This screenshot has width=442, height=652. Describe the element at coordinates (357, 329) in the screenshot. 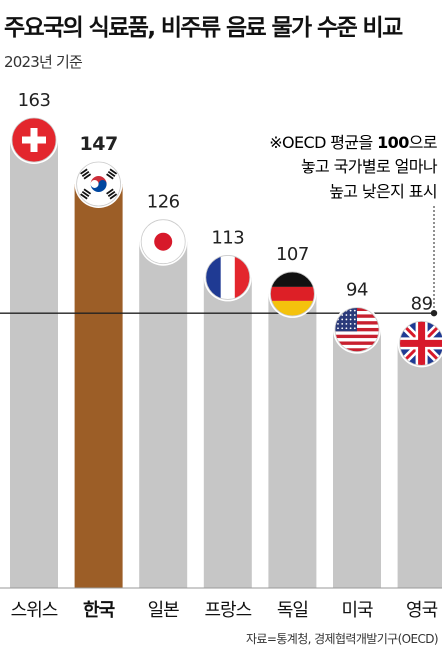

I see `flag-usa-icon` at that location.